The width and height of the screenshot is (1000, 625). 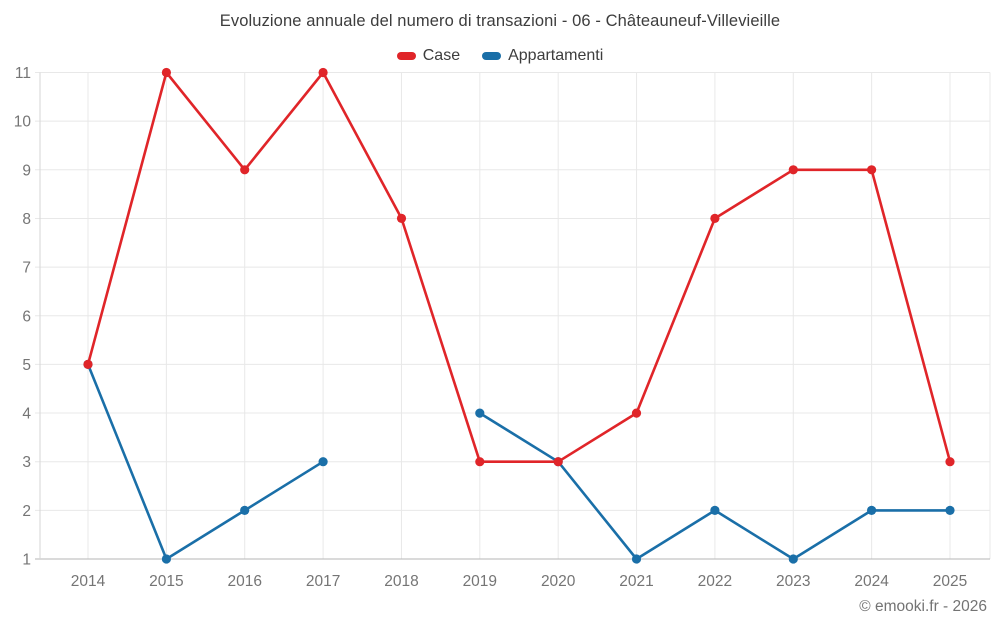 I want to click on data-point-case-2018, so click(x=401, y=218).